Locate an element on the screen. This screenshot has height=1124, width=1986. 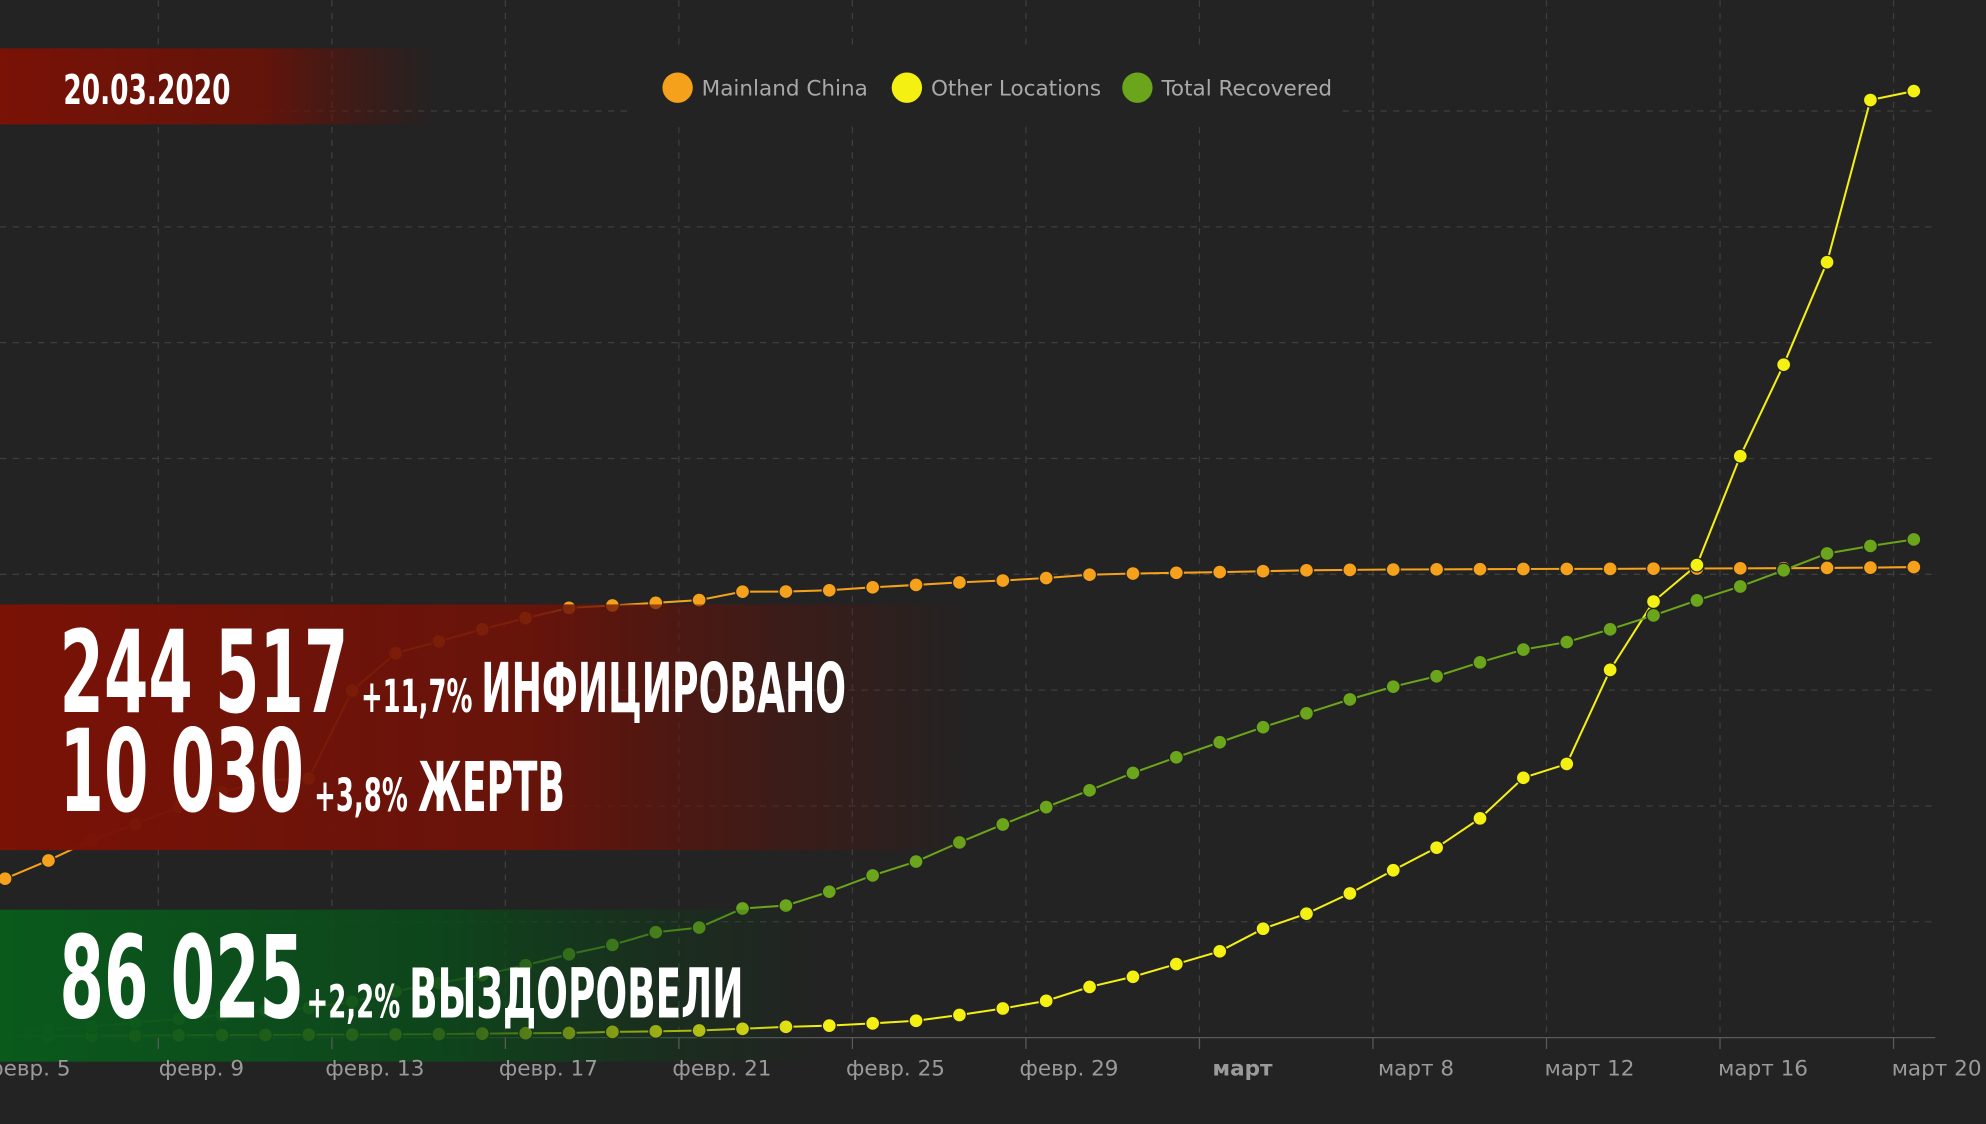
stat-change: +2,2% is located at coordinates (354, 1001).